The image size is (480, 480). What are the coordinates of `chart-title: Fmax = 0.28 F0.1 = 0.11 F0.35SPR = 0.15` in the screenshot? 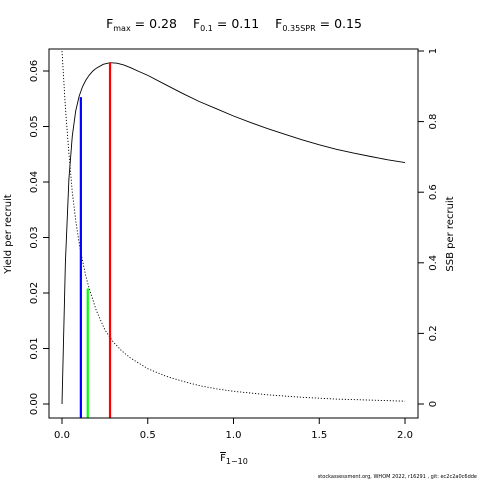 It's located at (234, 24).